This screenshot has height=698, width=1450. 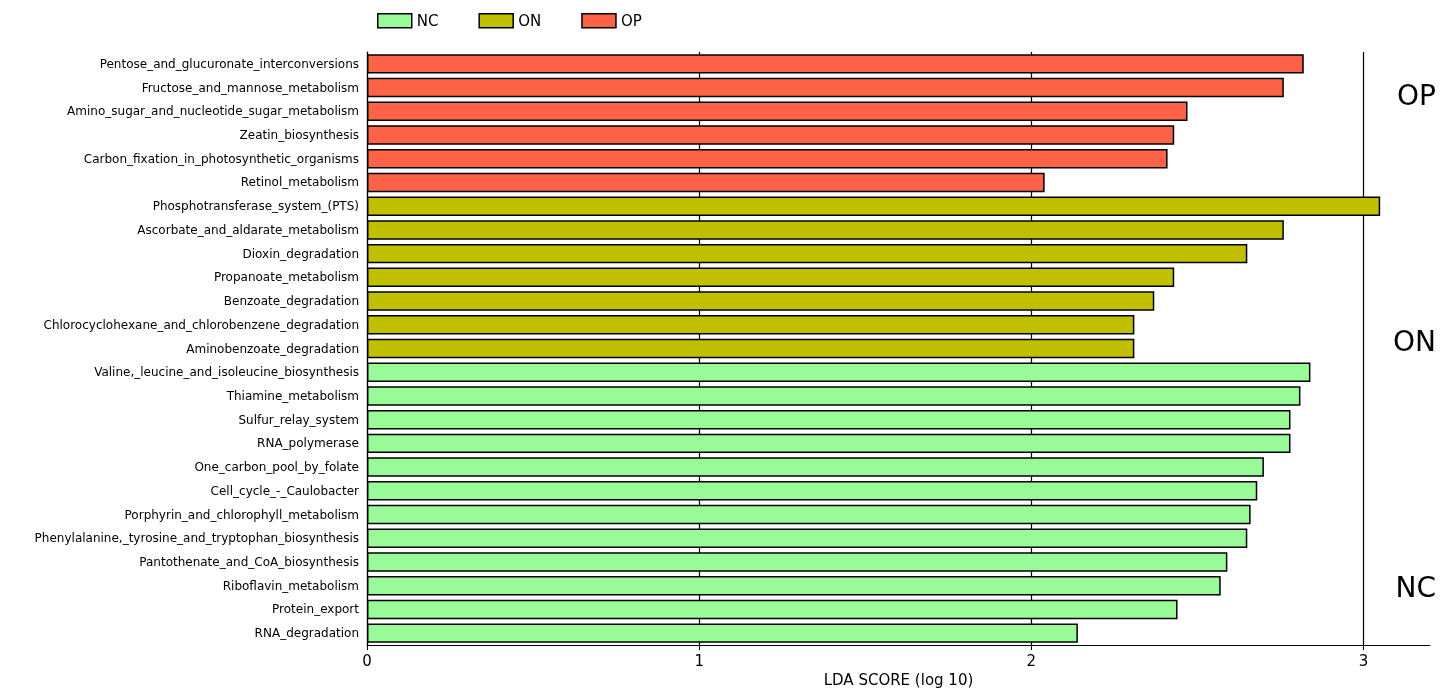 I want to click on y-tick-label: RNA_degradation, so click(x=306, y=633).